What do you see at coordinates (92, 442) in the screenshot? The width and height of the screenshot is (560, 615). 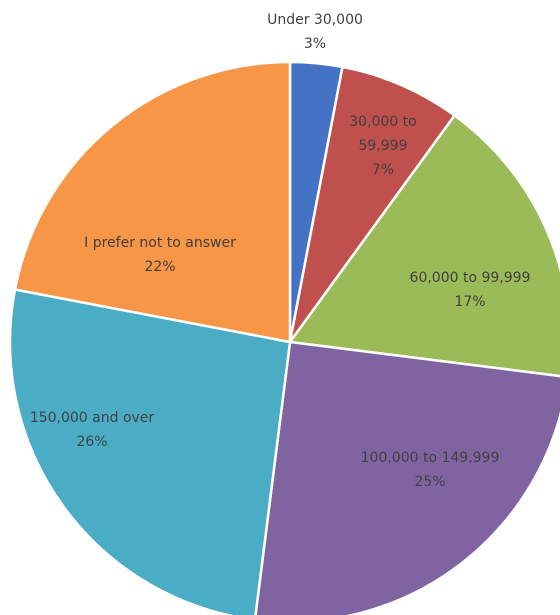 I see `value-label: 26%` at bounding box center [92, 442].